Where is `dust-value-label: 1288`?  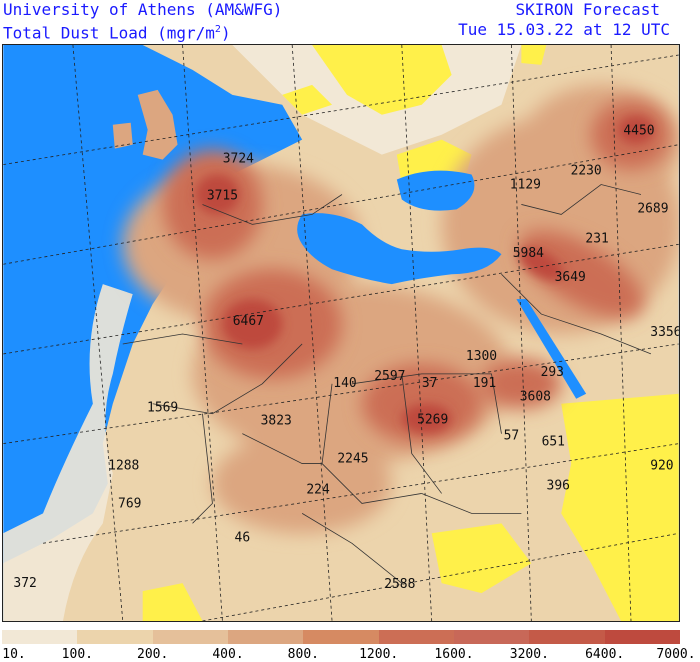 dust-value-label: 1288 is located at coordinates (123, 466).